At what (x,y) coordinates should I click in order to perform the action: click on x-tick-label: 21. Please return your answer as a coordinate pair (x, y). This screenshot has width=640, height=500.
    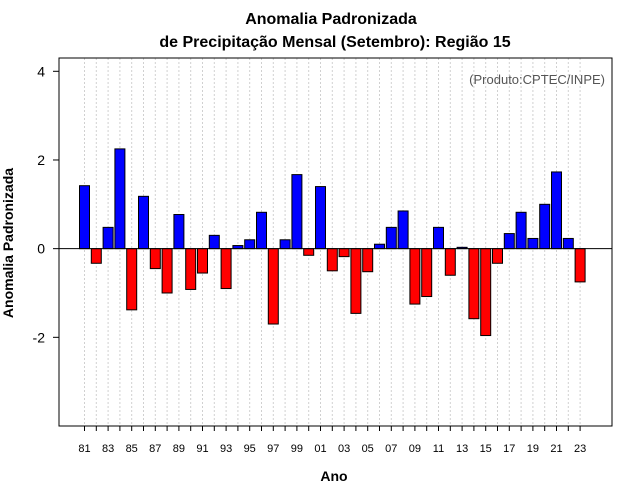
    Looking at the image, I should click on (556, 449).